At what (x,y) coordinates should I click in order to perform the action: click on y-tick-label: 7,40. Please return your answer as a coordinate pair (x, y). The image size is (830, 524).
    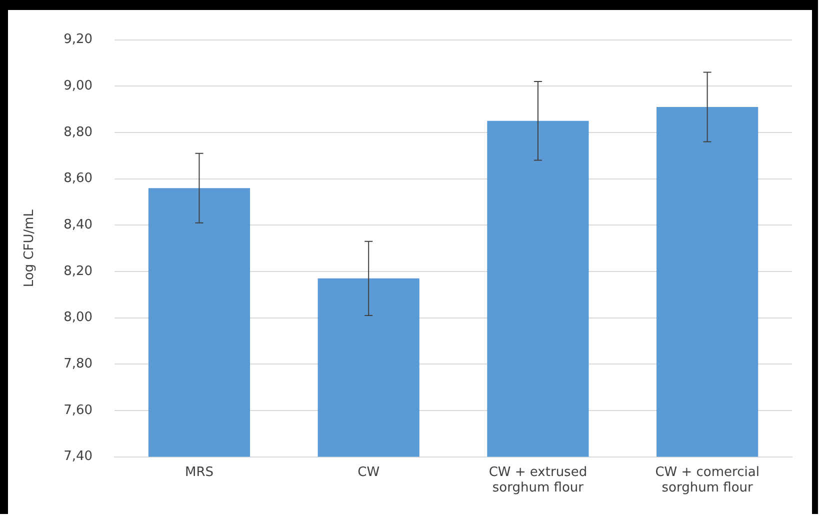
    Looking at the image, I should click on (78, 456).